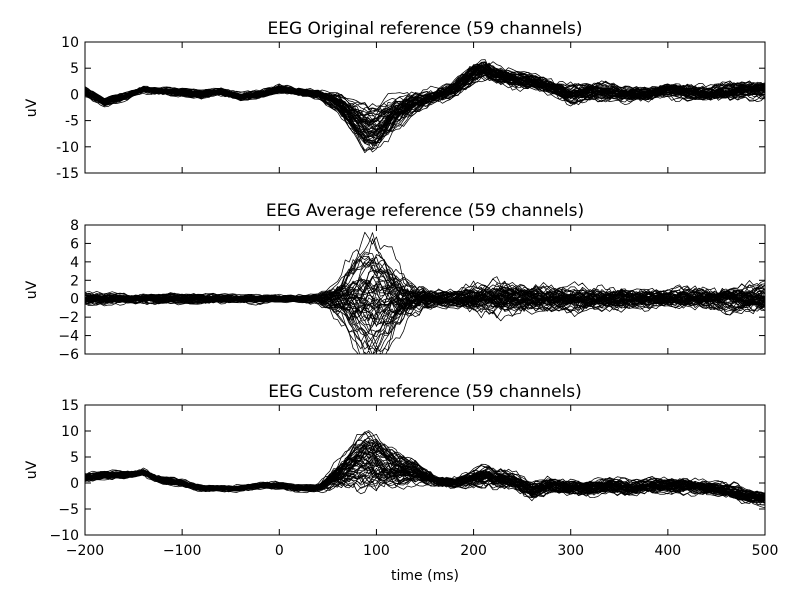  I want to click on y-tick-label: −2, so click(68, 318).